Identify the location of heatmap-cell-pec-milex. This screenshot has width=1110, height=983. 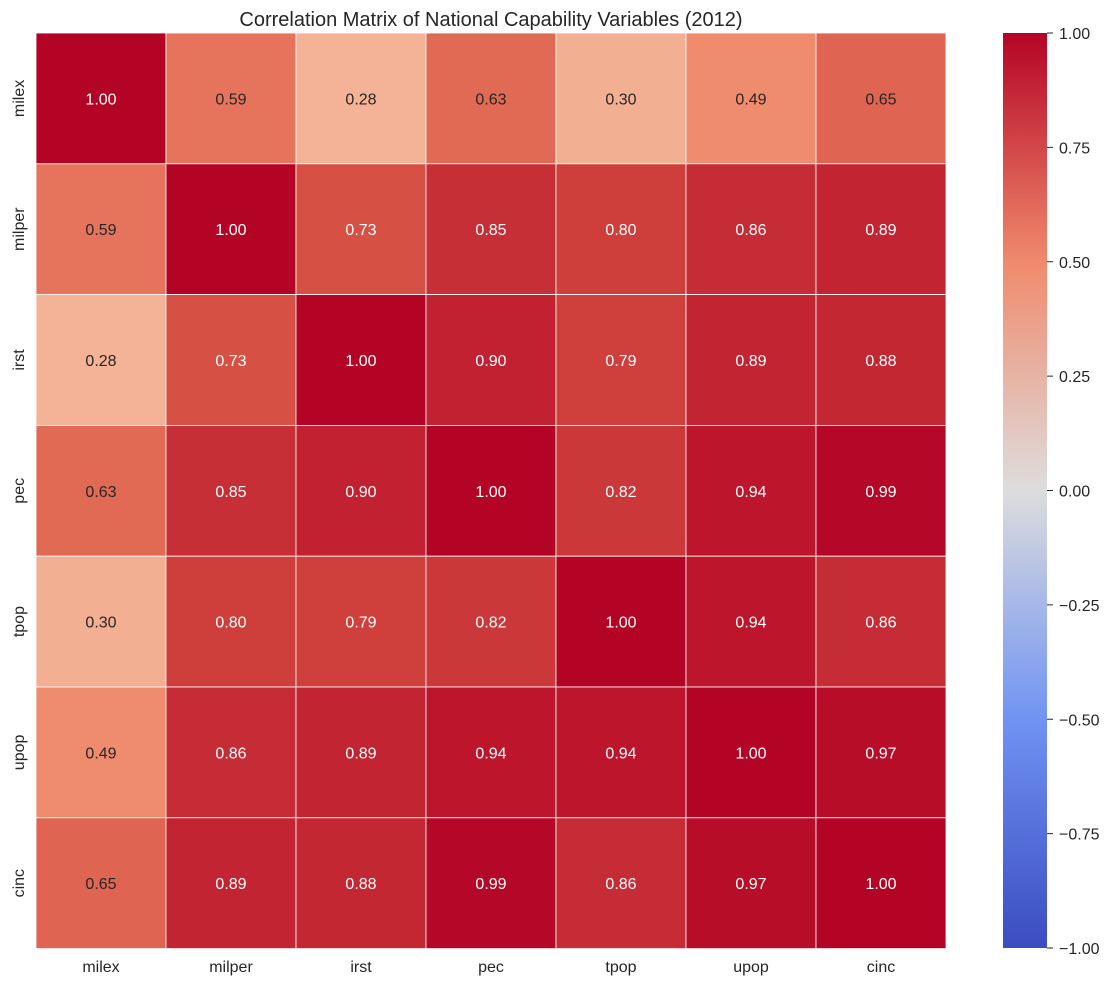
(101, 490).